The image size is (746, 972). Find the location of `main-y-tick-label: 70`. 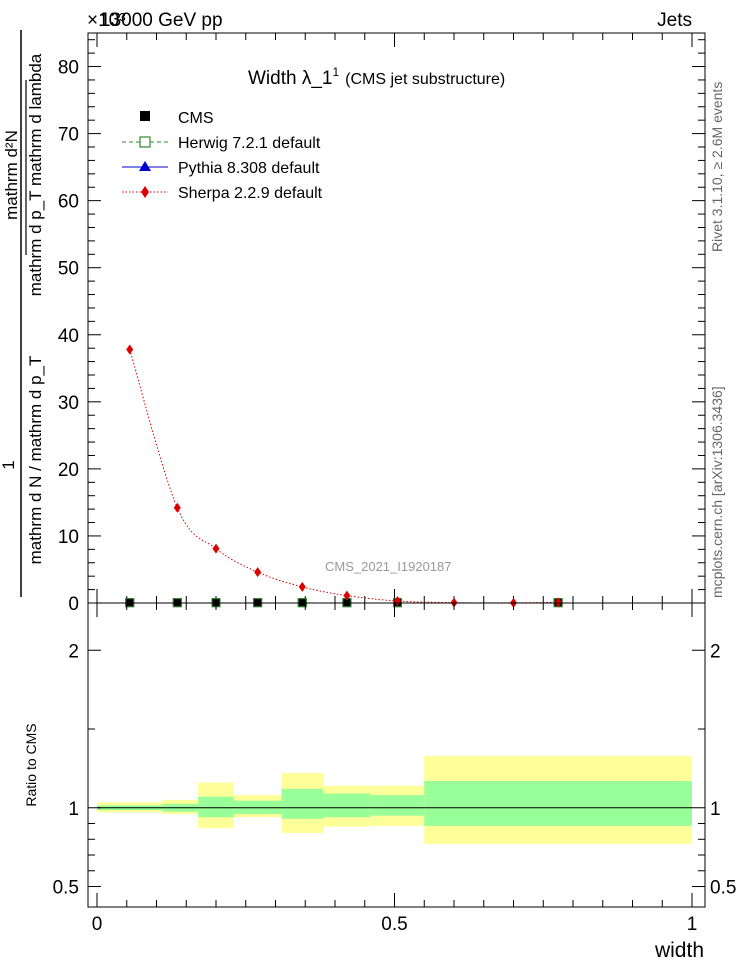

main-y-tick-label: 70 is located at coordinates (68, 135).